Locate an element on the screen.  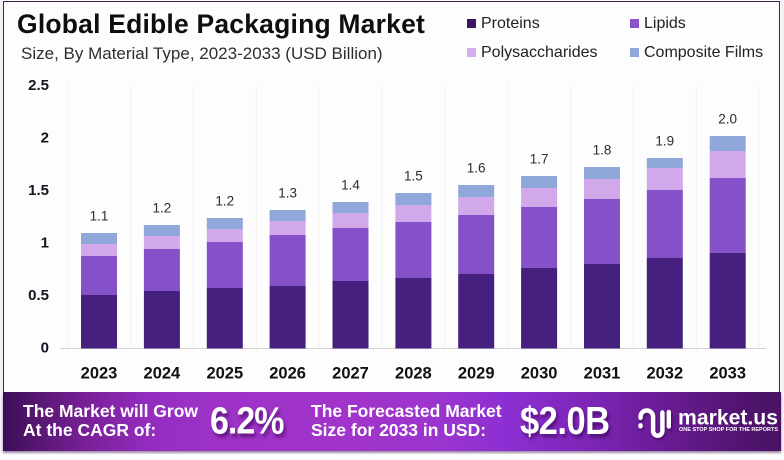
svg-text: 2028 is located at coordinates (413, 374).